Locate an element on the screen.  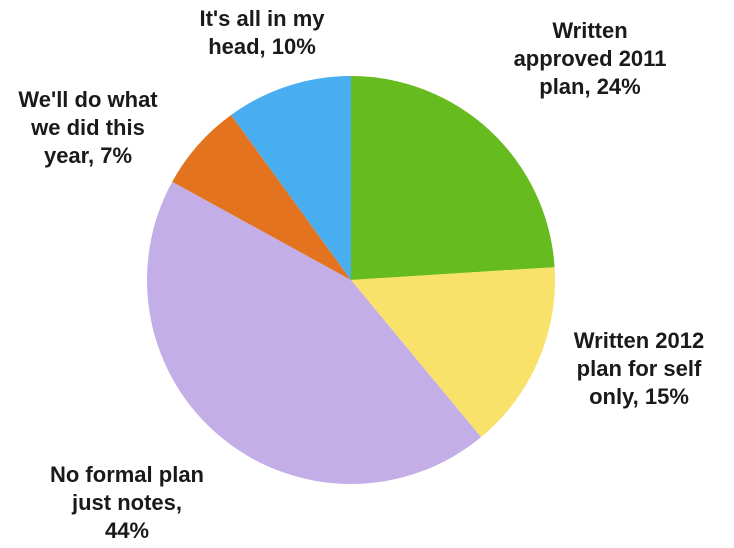
slice-label-3: No formal plan just notes, 44% is located at coordinates (127, 502).